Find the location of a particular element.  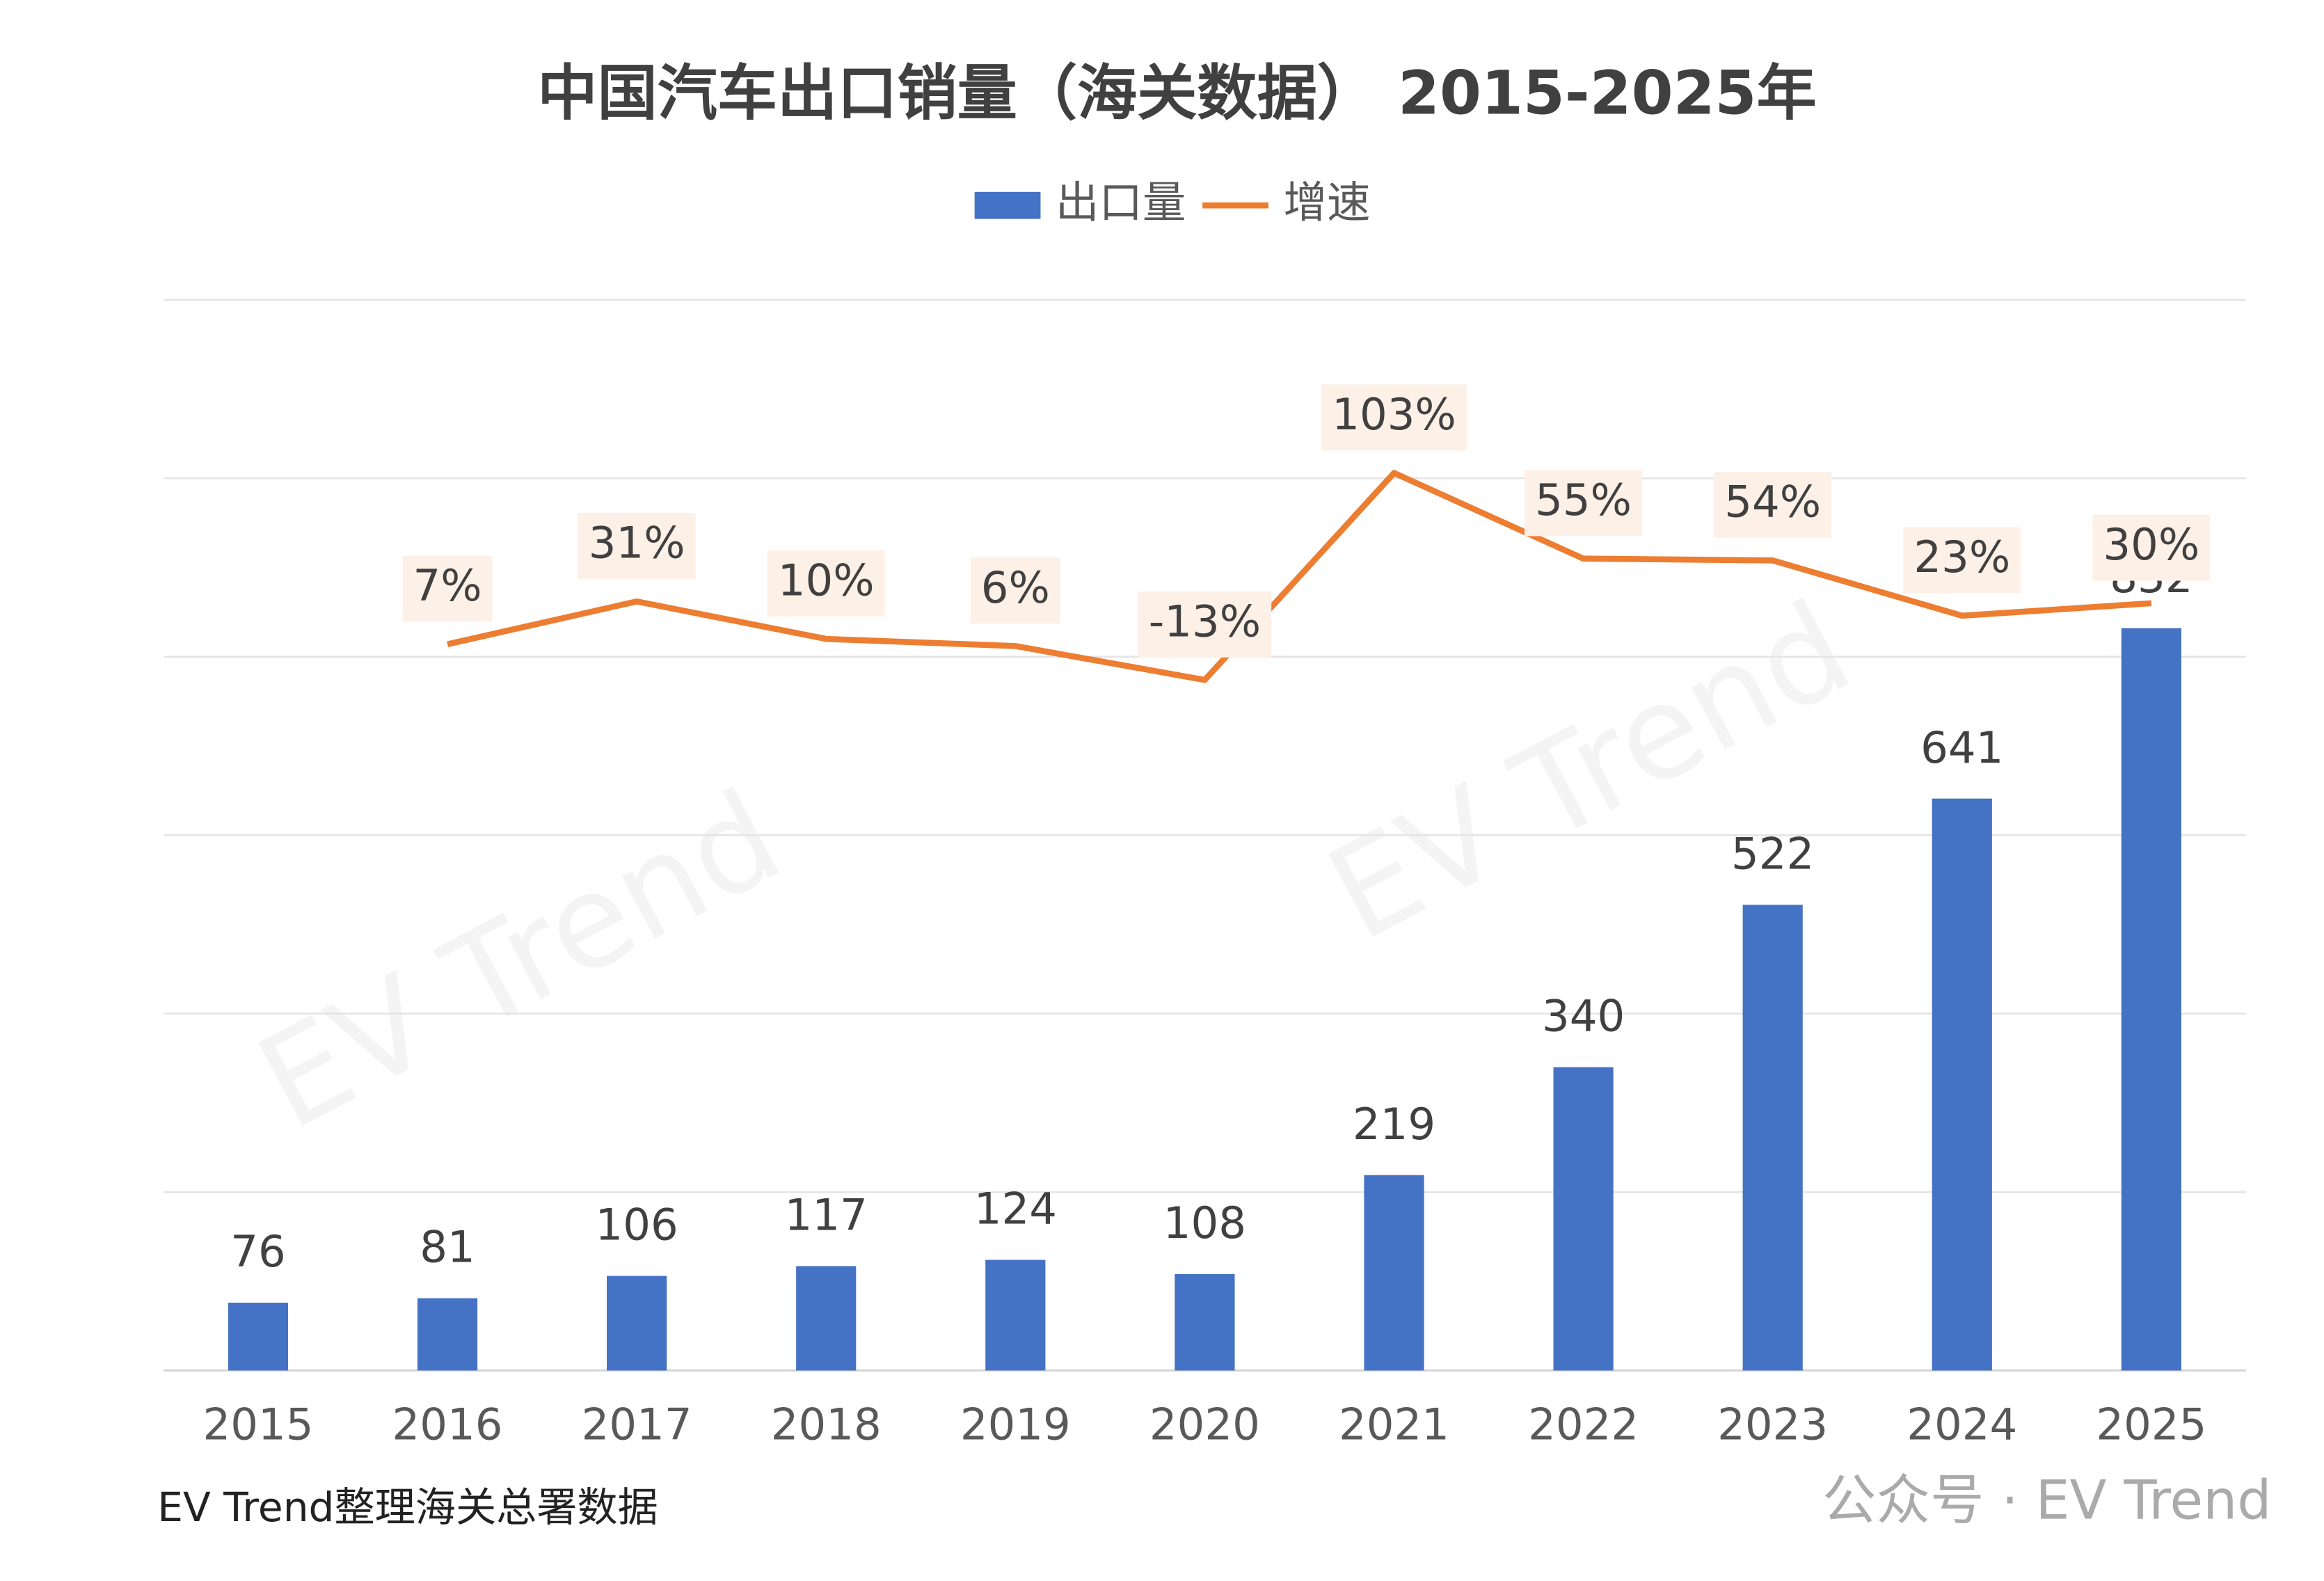

legend-label: 增速 is located at coordinates (1327, 202).